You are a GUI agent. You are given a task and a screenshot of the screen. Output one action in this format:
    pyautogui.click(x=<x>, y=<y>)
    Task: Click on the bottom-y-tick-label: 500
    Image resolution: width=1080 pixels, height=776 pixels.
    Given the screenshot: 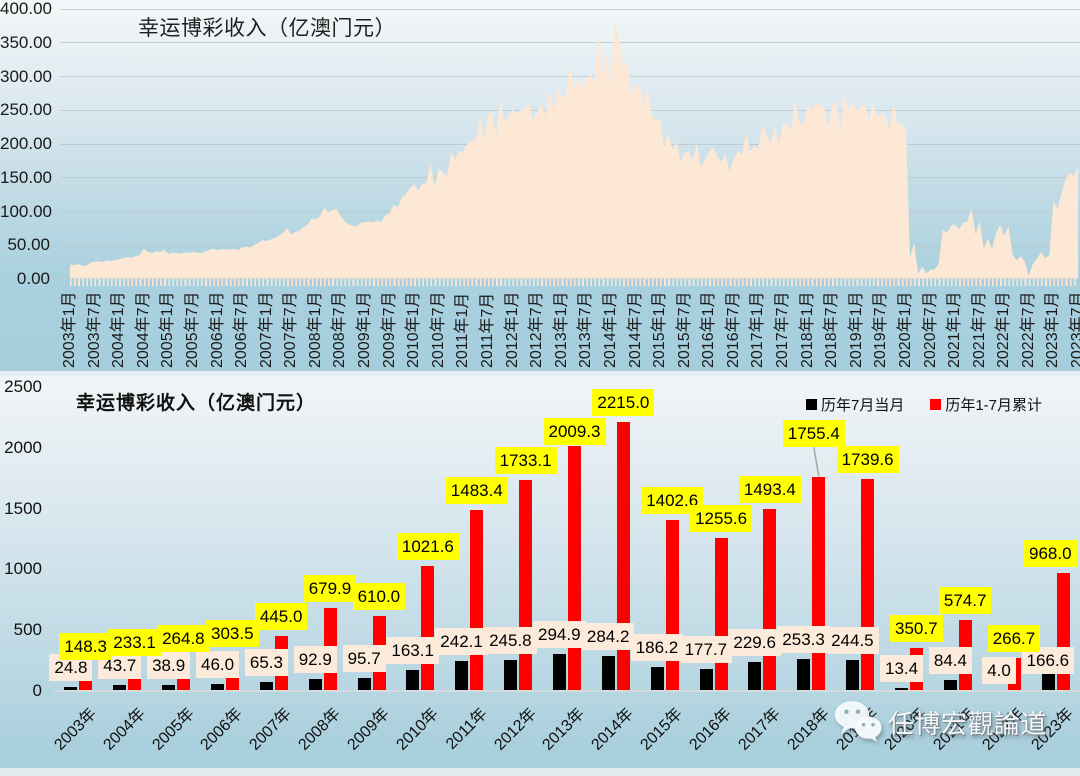 What is the action you would take?
    pyautogui.click(x=27, y=629)
    